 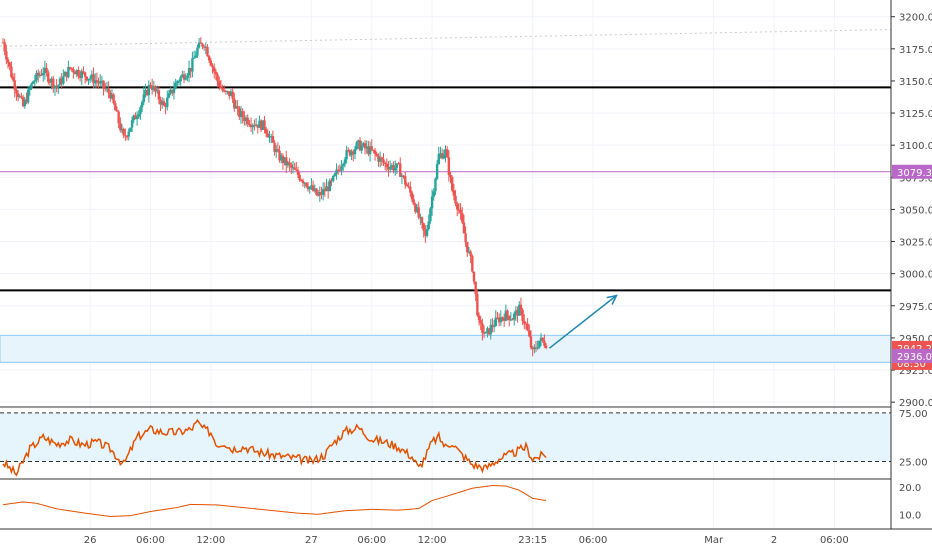 I want to click on x-tick-label-0: 26, so click(x=90, y=540).